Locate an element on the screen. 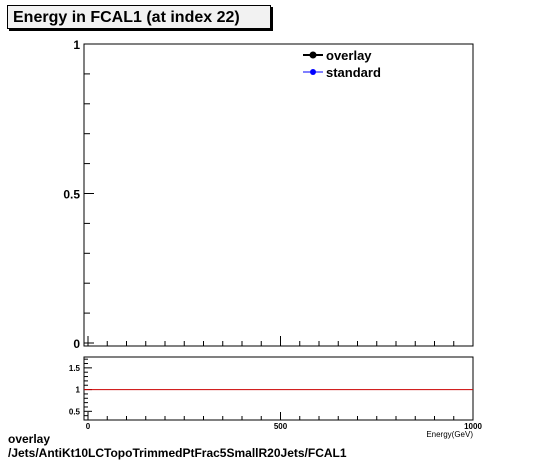  legend: overlay standard is located at coordinates (342, 64).